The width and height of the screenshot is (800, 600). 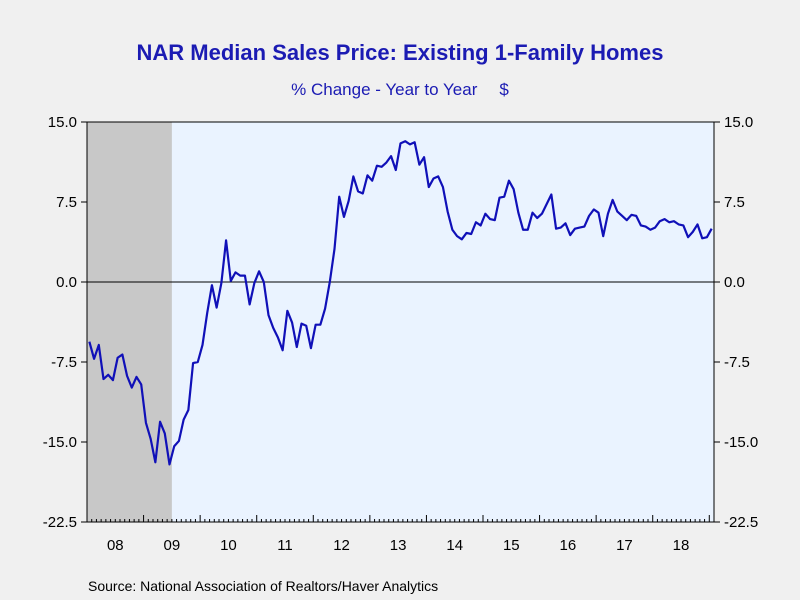 What do you see at coordinates (384, 89) in the screenshot?
I see `subtitle-text: % Change - Year to Year` at bounding box center [384, 89].